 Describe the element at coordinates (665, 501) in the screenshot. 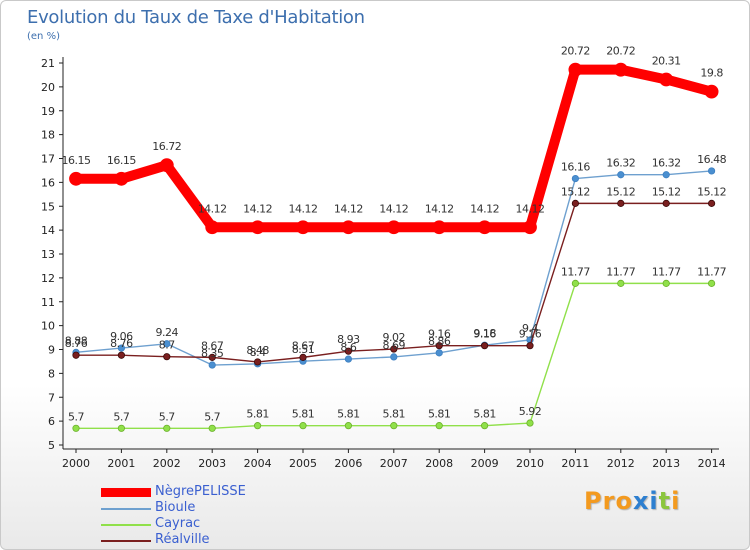

I see `logo-letter: t` at that location.